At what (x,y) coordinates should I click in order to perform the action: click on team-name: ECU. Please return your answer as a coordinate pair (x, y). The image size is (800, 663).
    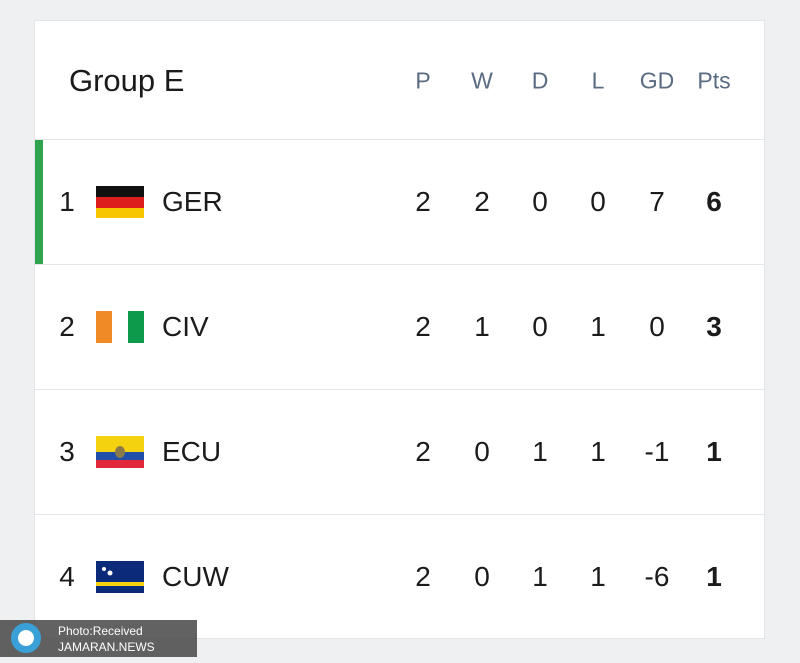
    Looking at the image, I should click on (192, 451).